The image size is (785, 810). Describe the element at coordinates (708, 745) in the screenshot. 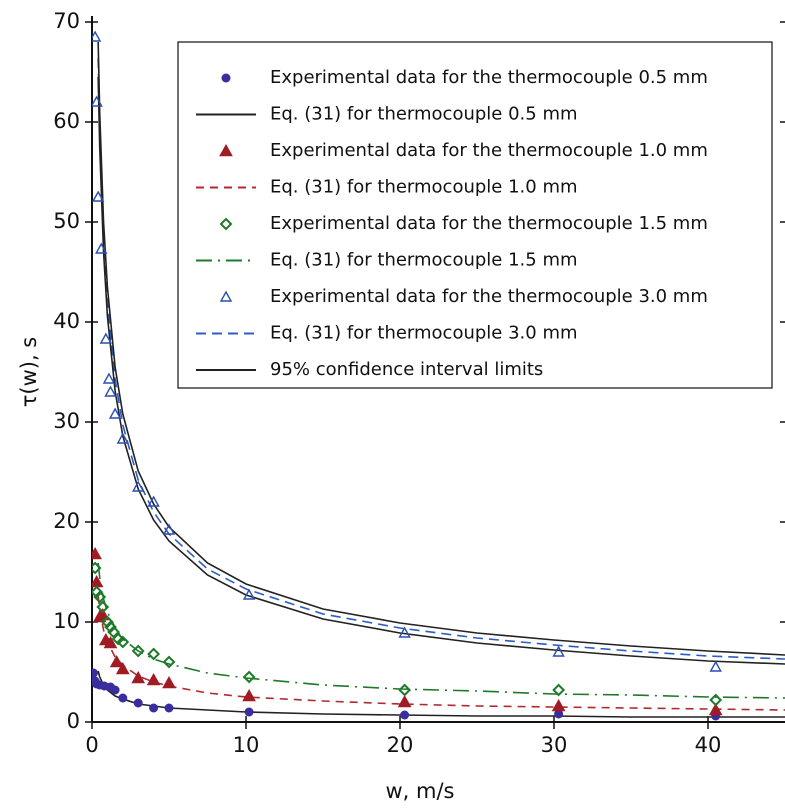

I see `x-tick-label: 40` at that location.